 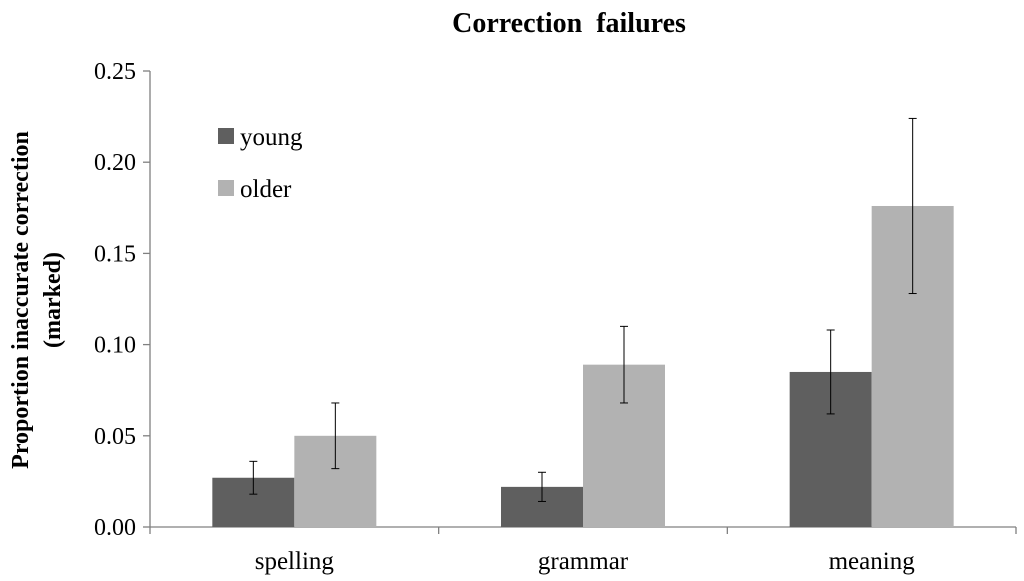 I want to click on legend-swatch-older, so click(x=226, y=188).